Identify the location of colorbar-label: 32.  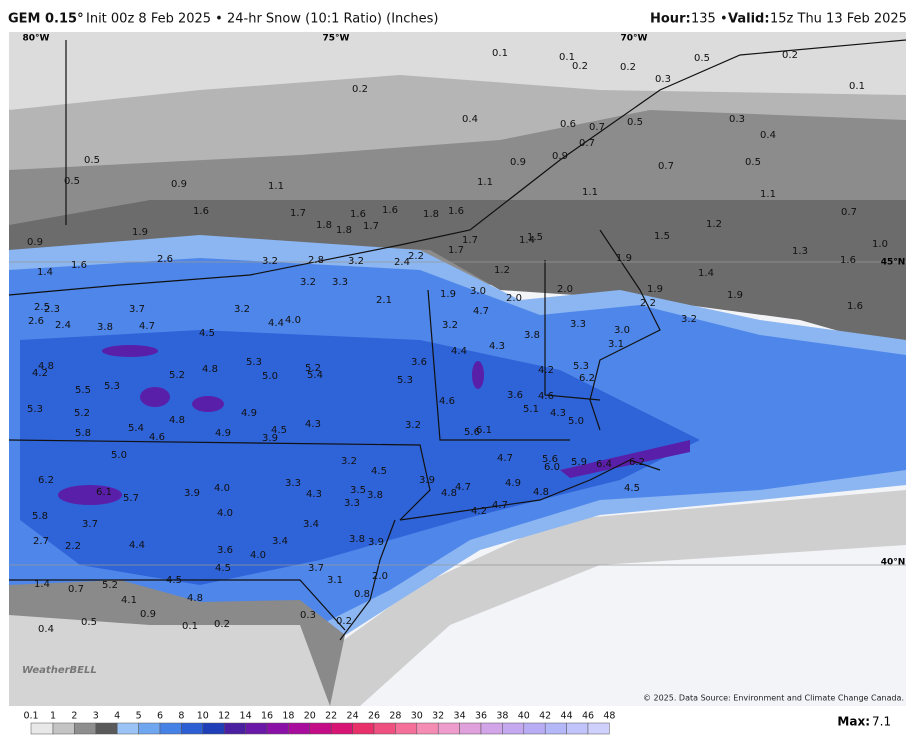
(438, 716).